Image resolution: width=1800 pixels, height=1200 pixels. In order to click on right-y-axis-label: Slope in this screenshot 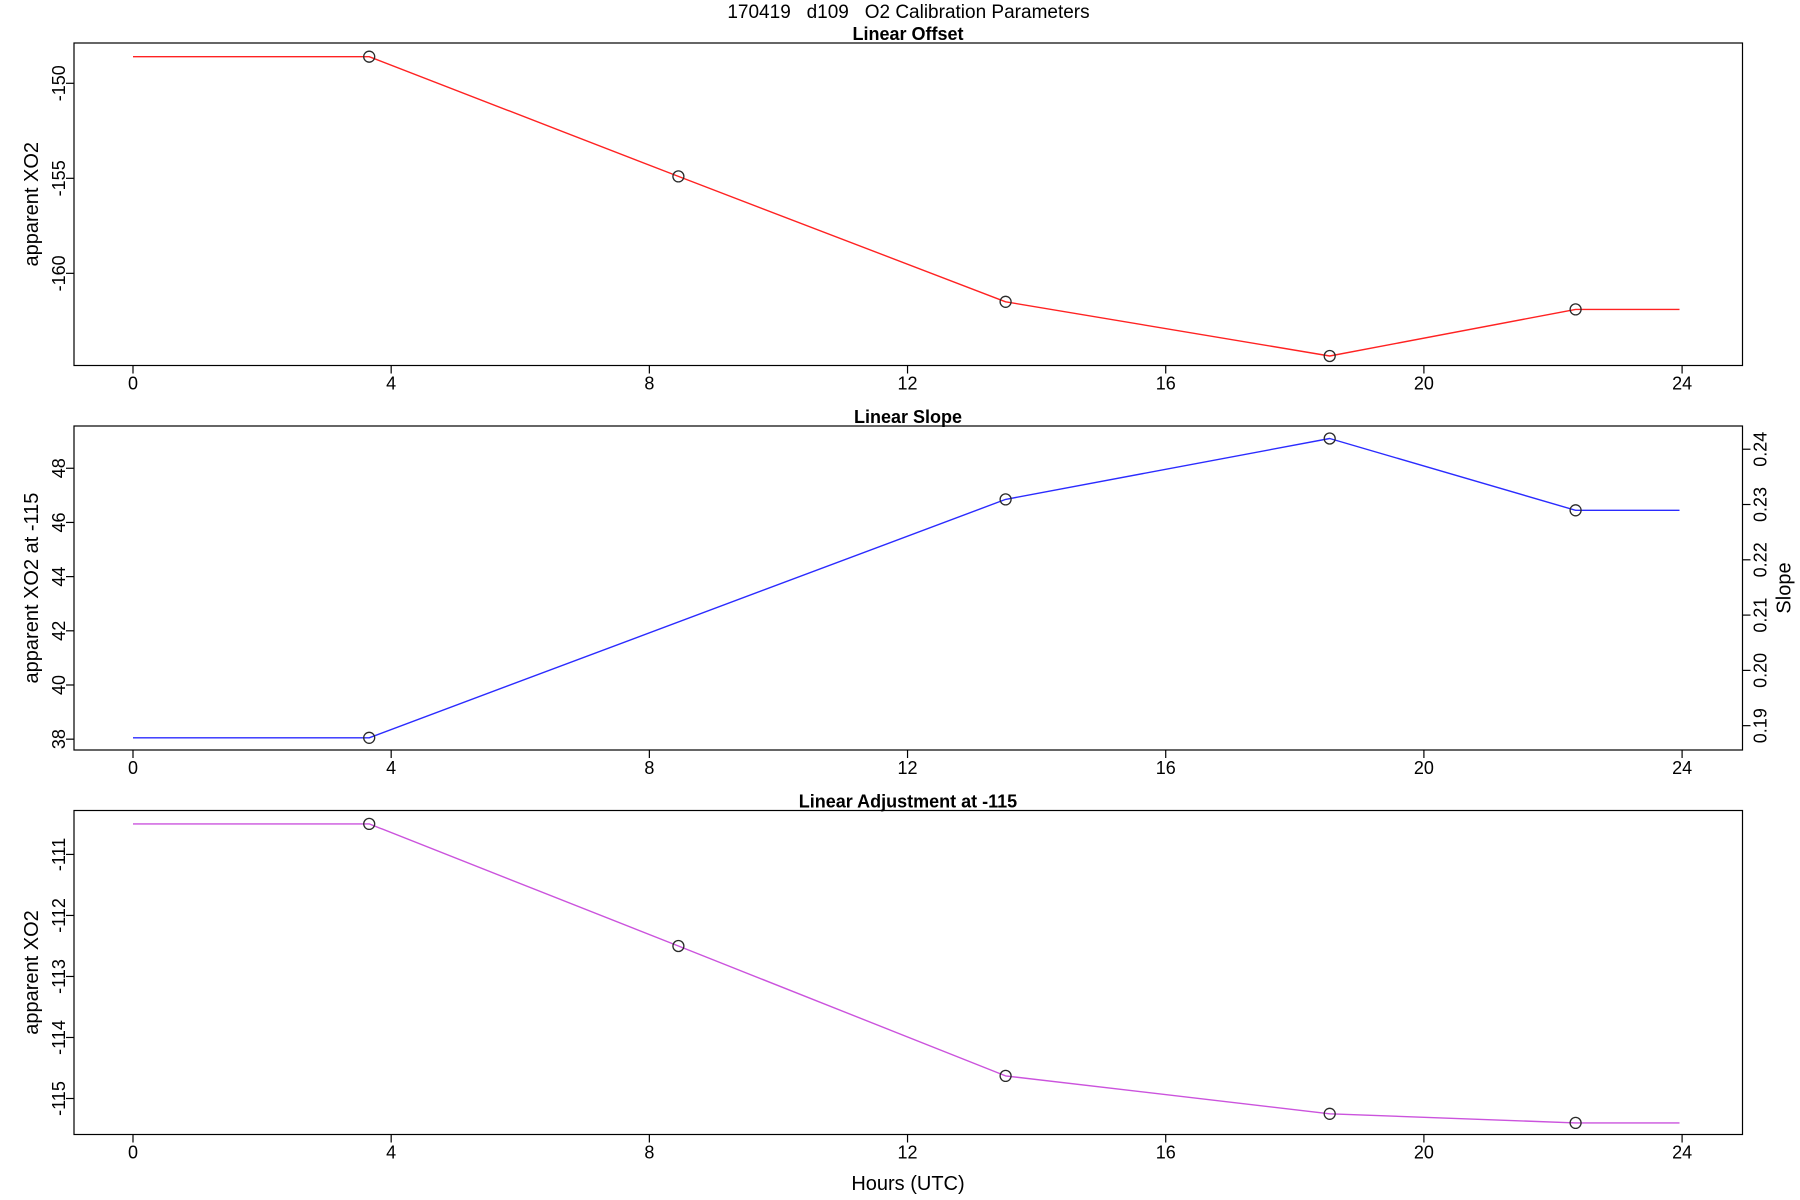, I will do `click(1785, 587)`.